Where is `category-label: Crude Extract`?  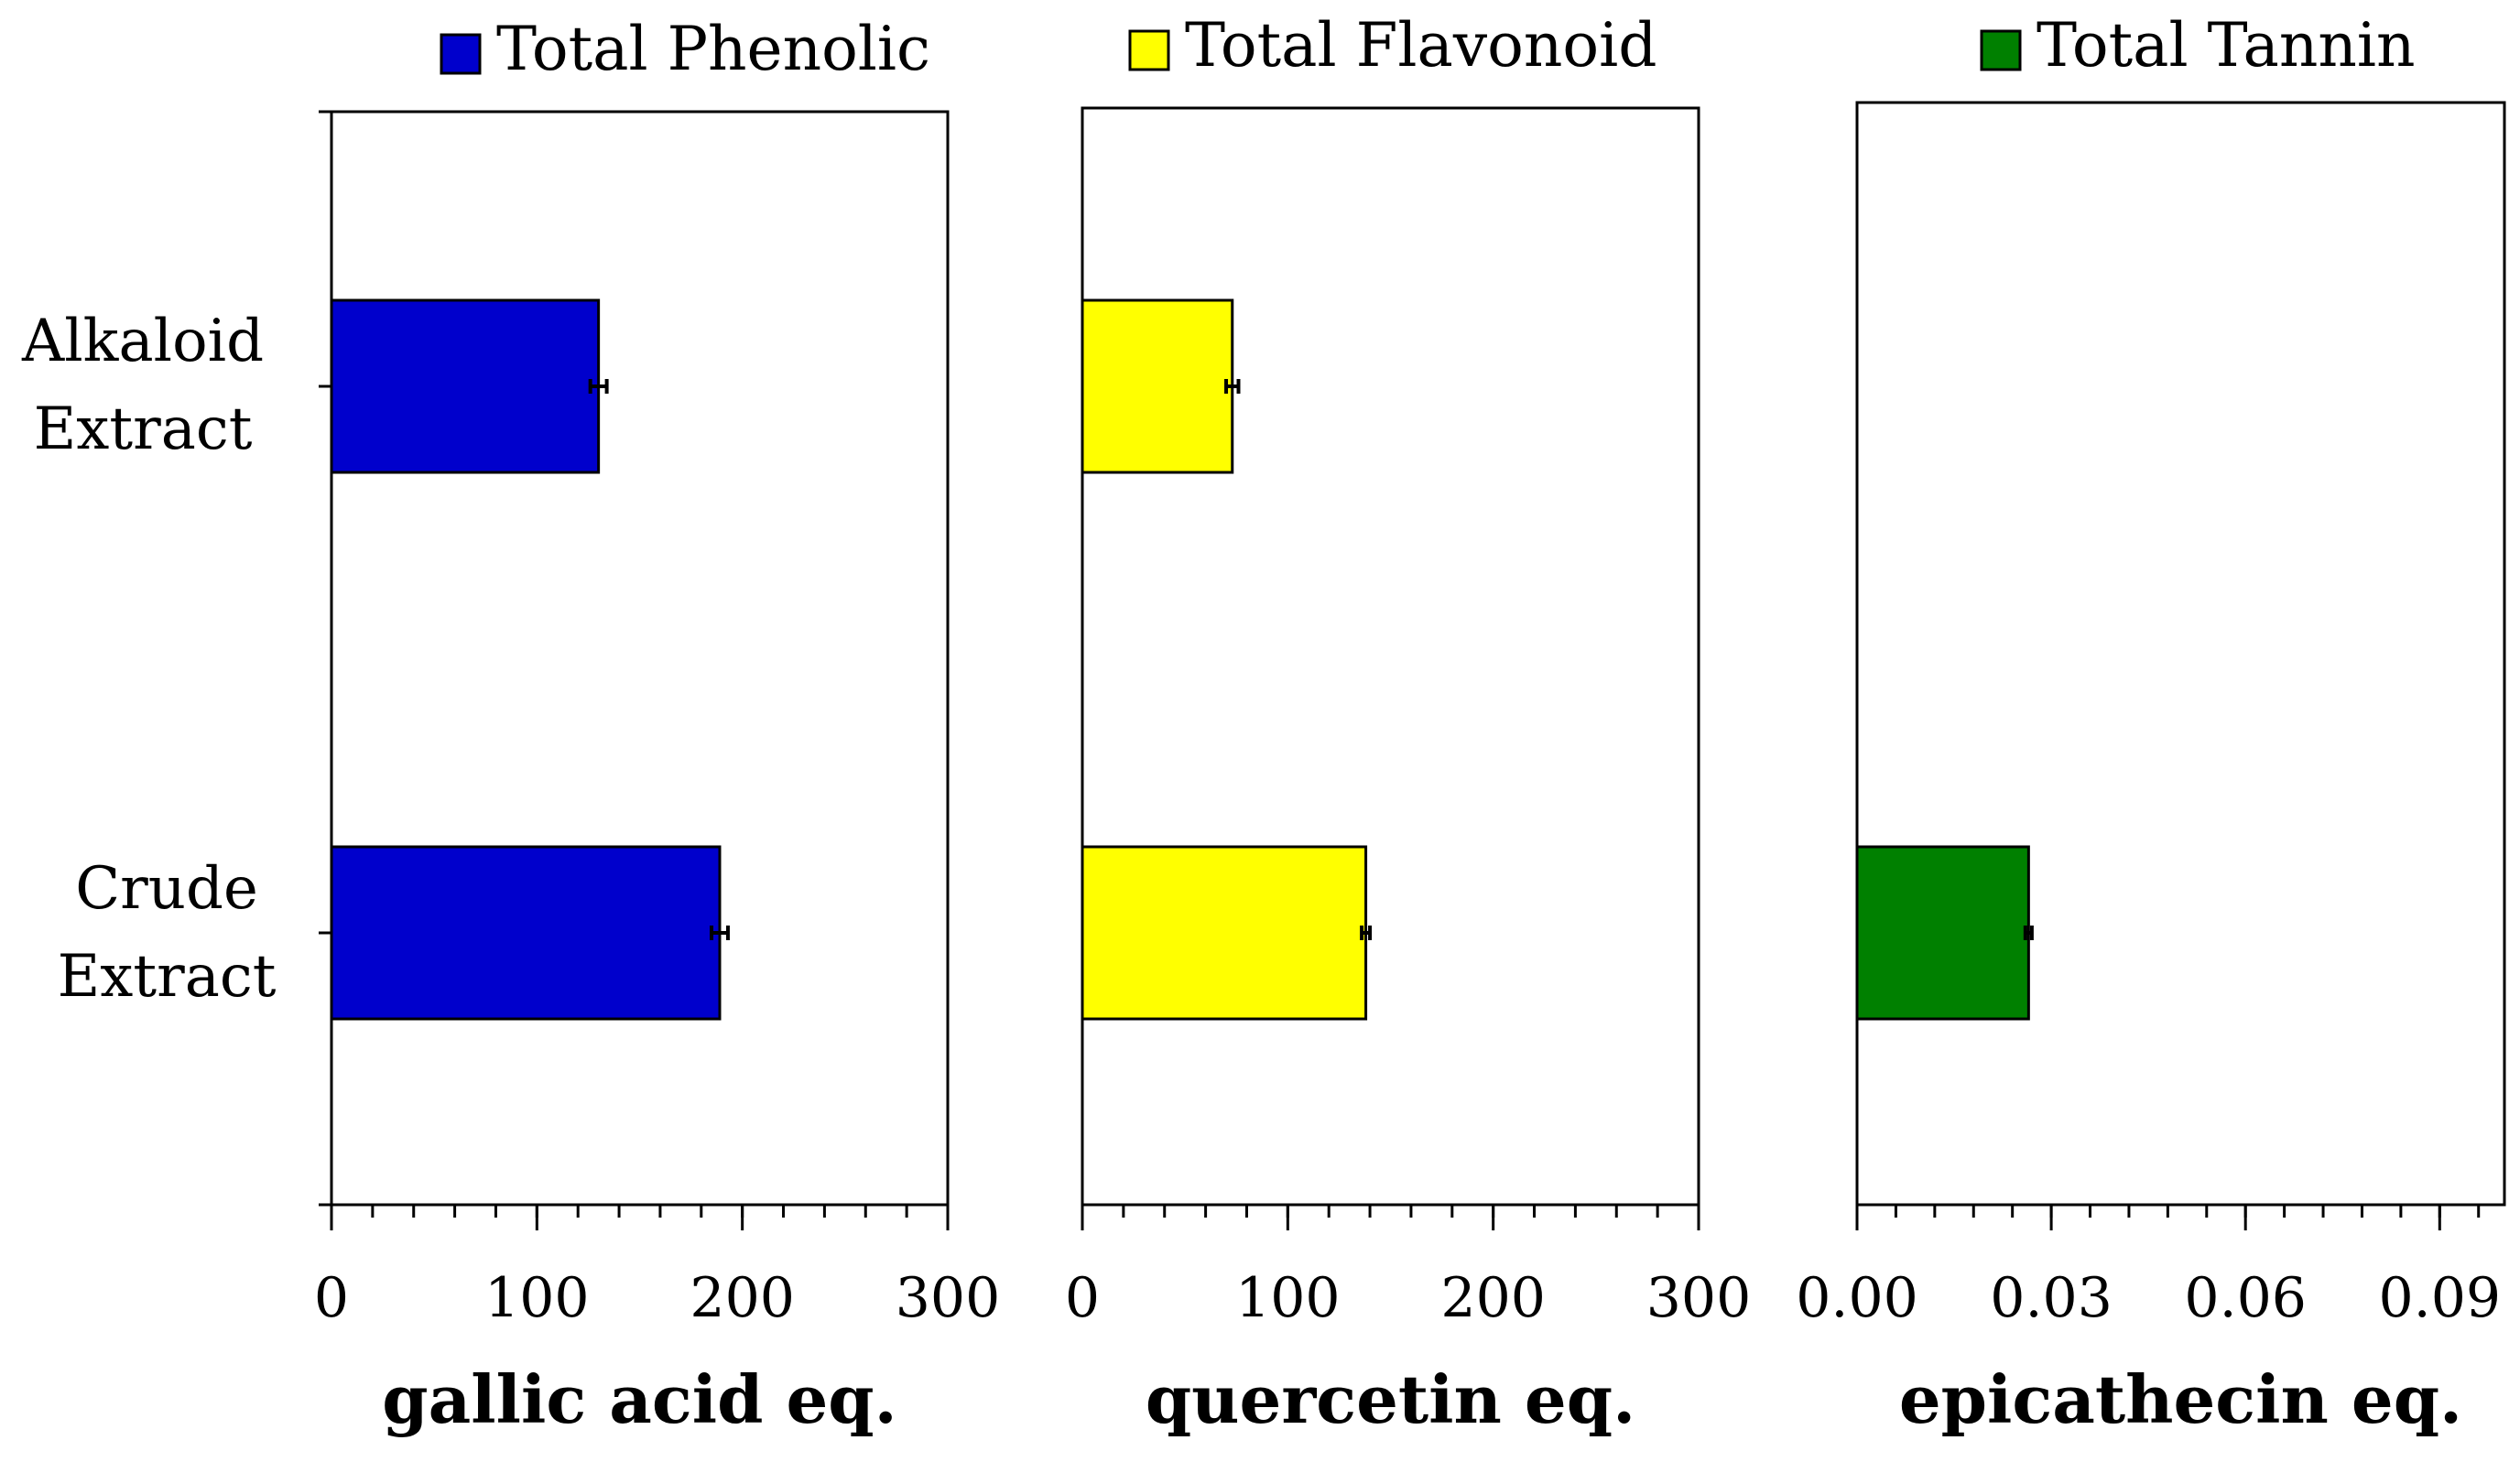 category-label: Crude Extract is located at coordinates (167, 933).